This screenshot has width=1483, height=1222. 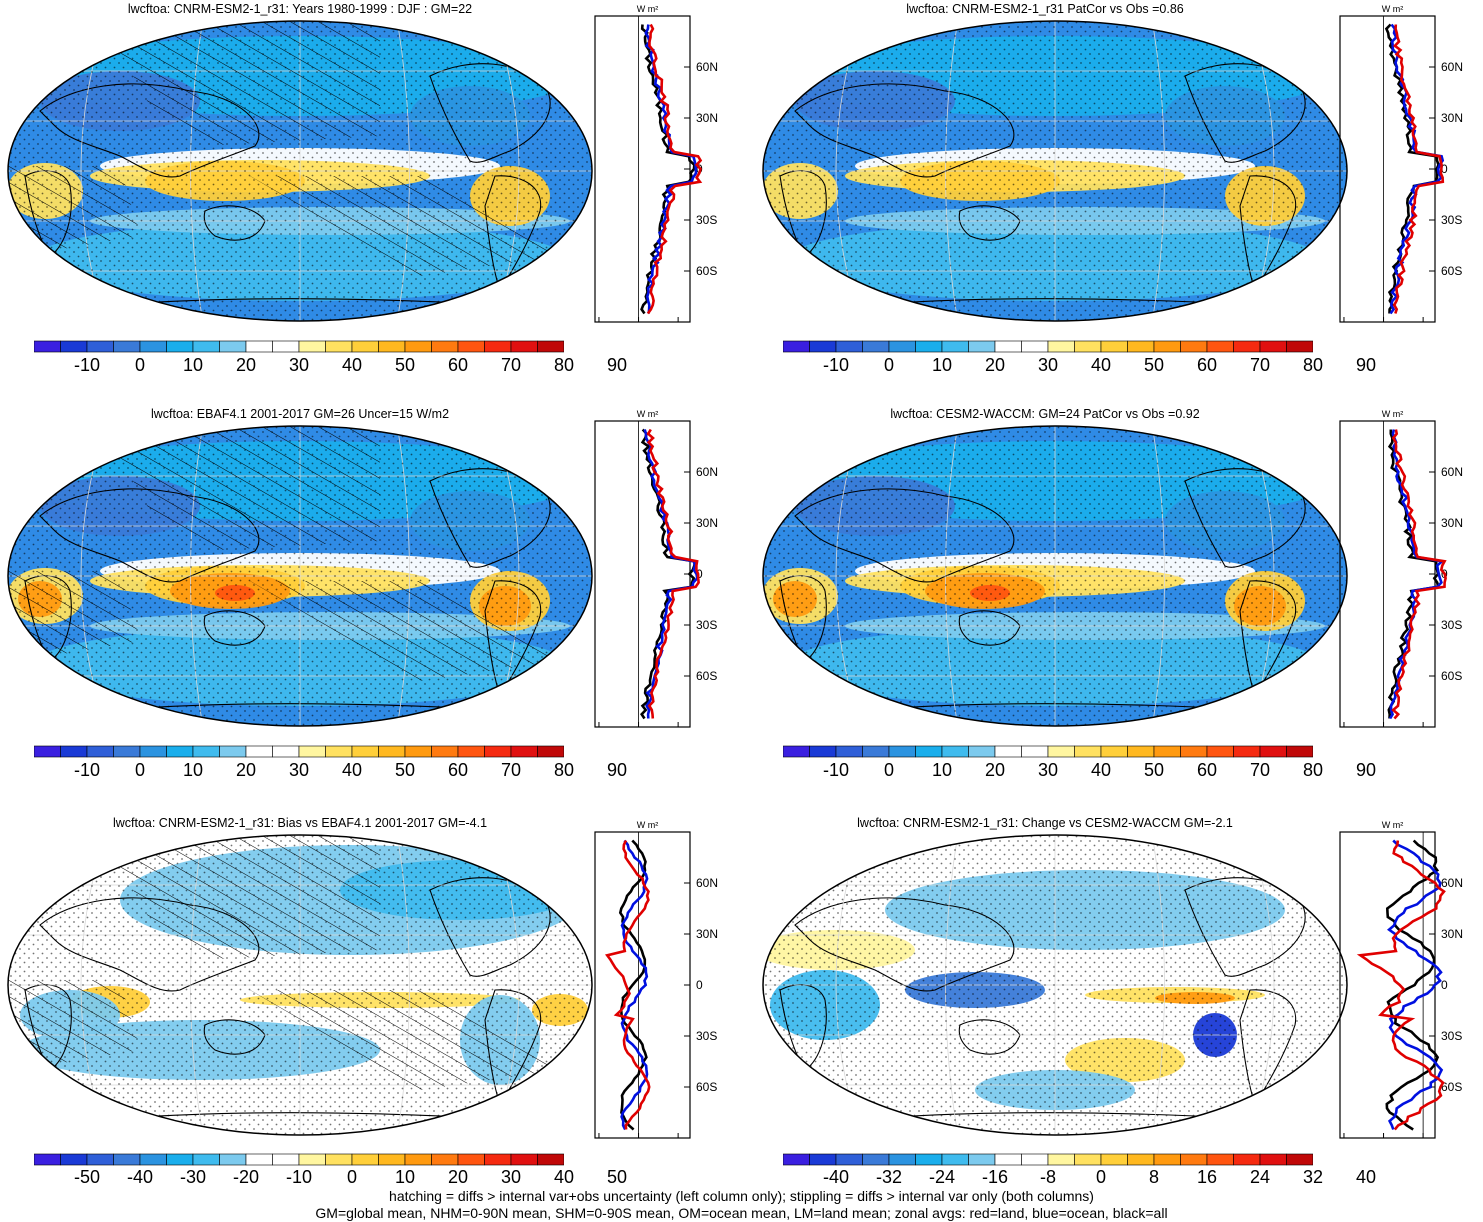 I want to click on colorbar-tick-label: 40, so click(x=564, y=1177).